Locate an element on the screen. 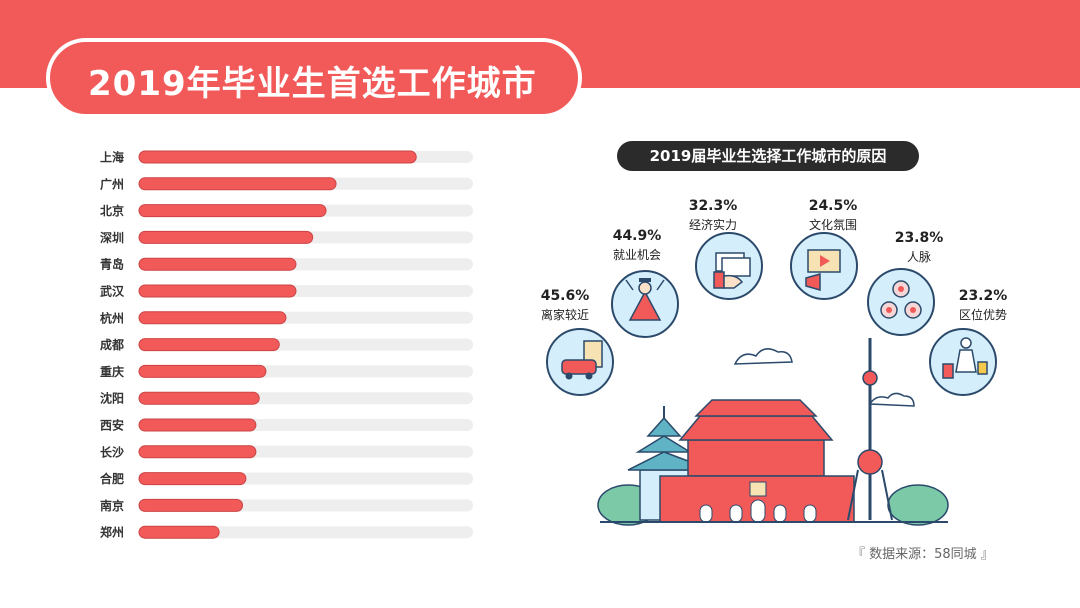 This screenshot has width=1080, height=608. data-source: 『 数据来源：58同城 』 is located at coordinates (923, 554).